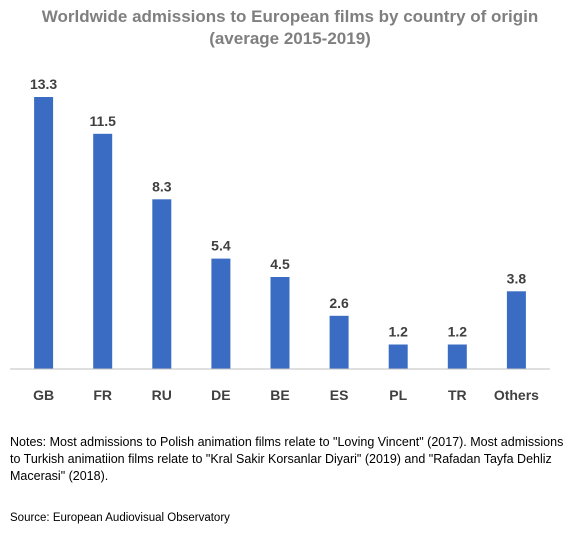 This screenshot has height=534, width=580. What do you see at coordinates (516, 395) in the screenshot?
I see `category-label-others: Others` at bounding box center [516, 395].